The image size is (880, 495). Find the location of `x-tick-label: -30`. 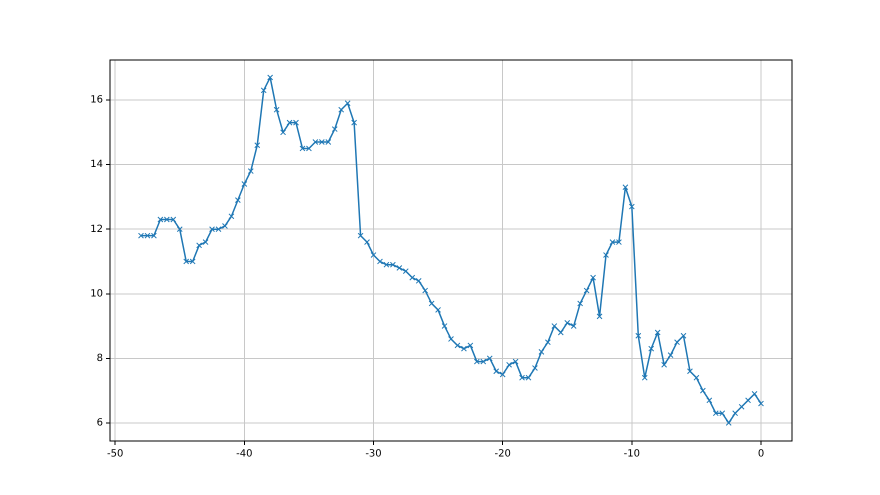

x-tick-label: -30 is located at coordinates (373, 454).